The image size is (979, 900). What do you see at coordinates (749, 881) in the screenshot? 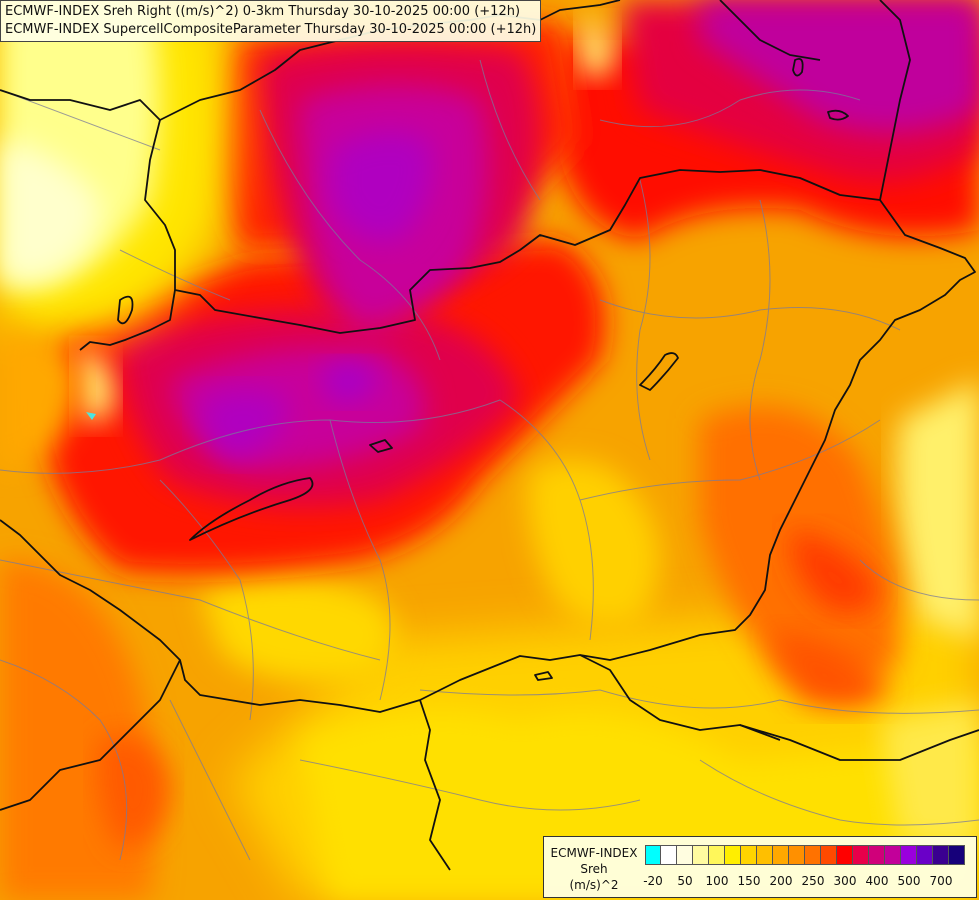
I see `legend-tick-label: 150` at bounding box center [749, 881].